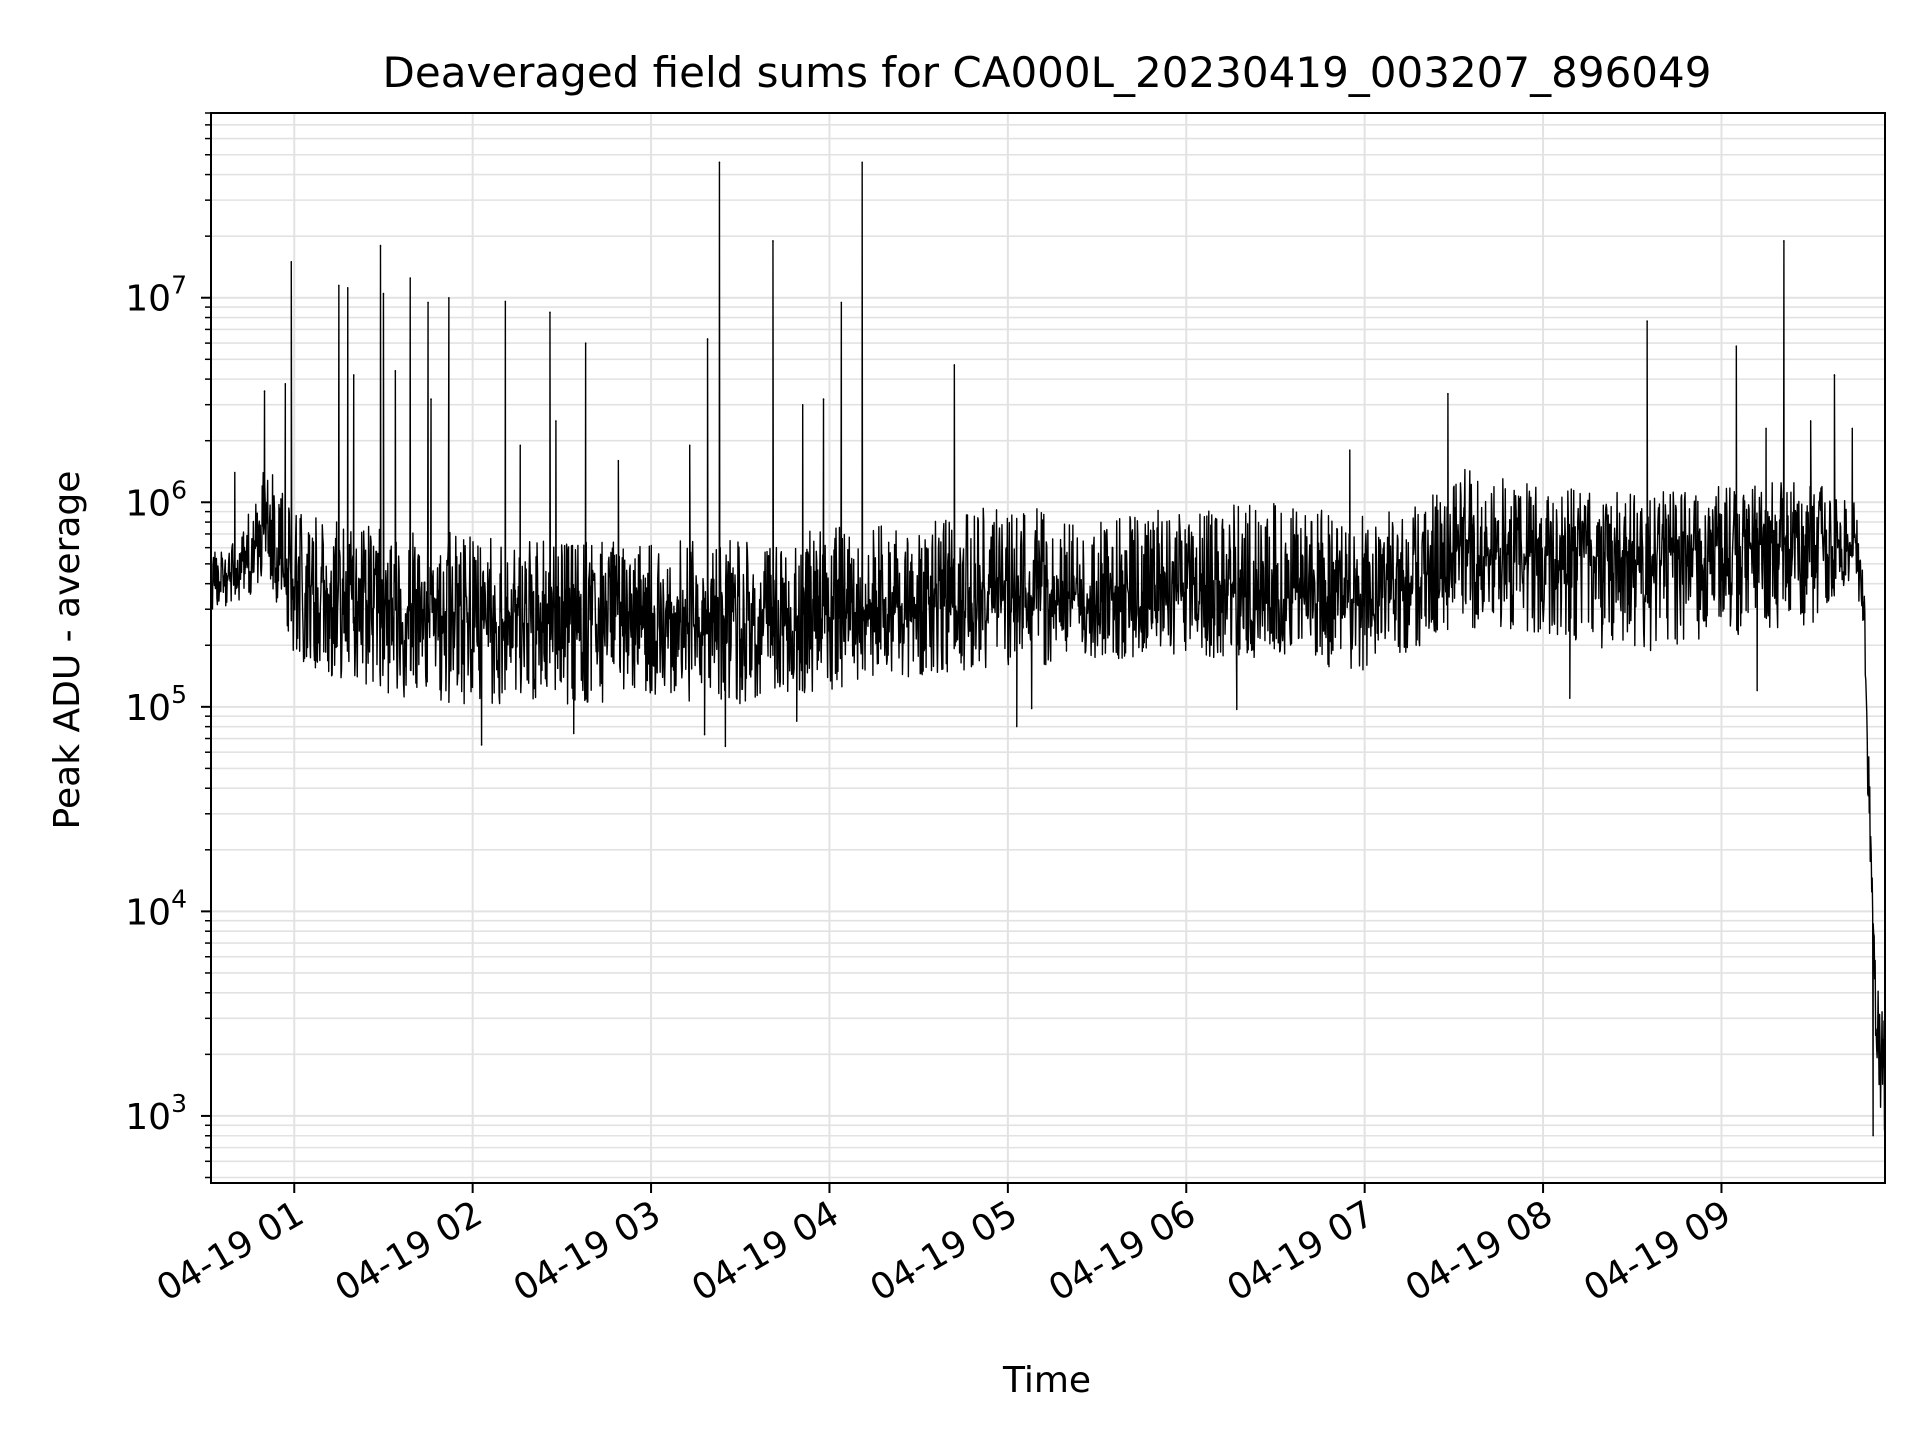 The width and height of the screenshot is (1920, 1440). I want to click on y-axis-label: Peak ADU - average, so click(67, 650).